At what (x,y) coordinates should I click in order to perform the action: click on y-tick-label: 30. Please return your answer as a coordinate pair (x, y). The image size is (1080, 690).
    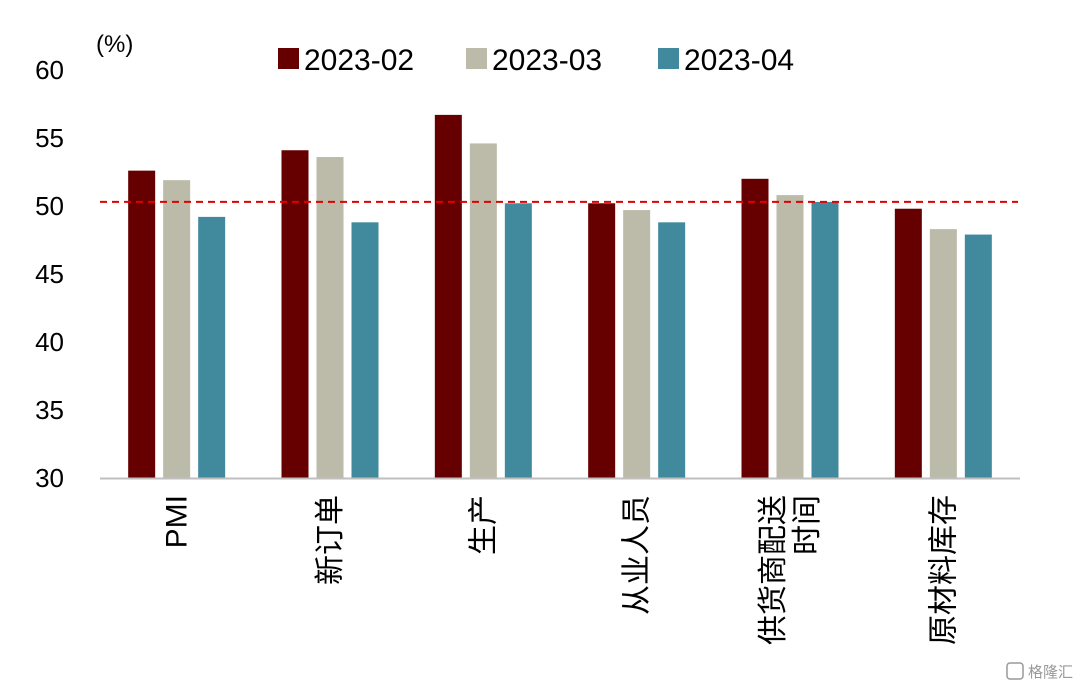
    Looking at the image, I should click on (49, 478).